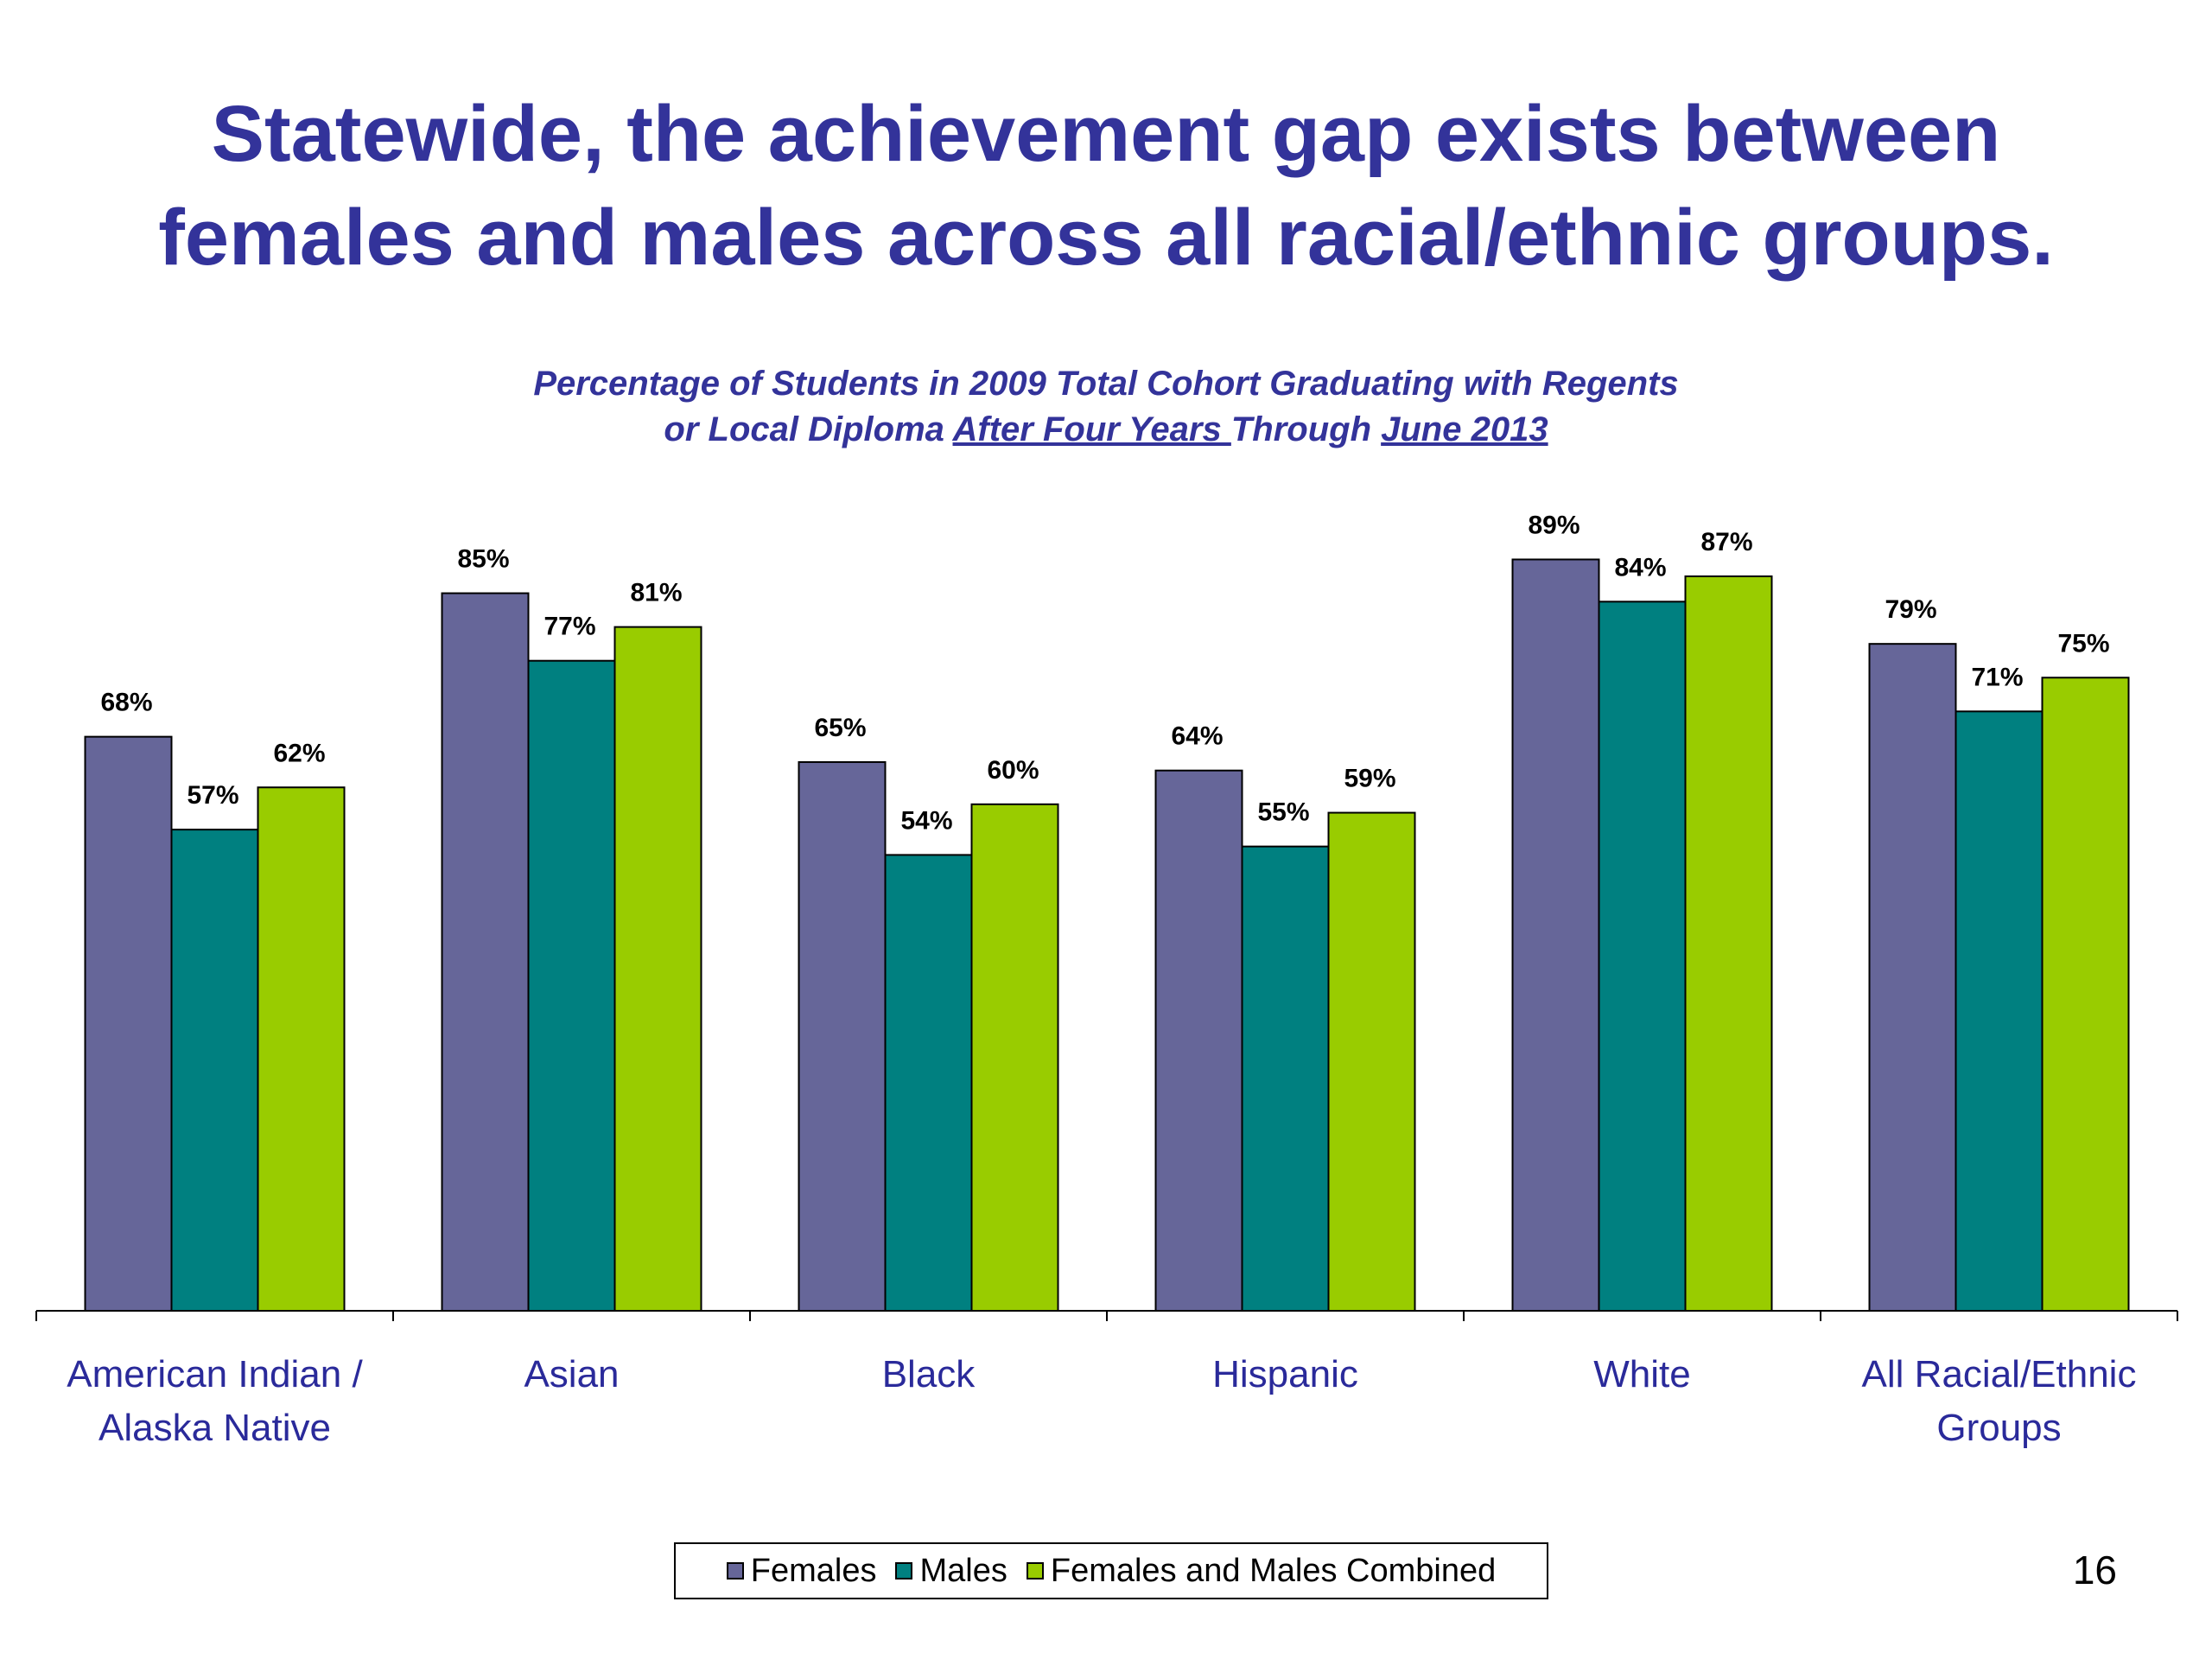 This screenshot has width=2212, height=1659. Describe the element at coordinates (1285, 1374) in the screenshot. I see `x-tick-label: Hispanic` at that location.